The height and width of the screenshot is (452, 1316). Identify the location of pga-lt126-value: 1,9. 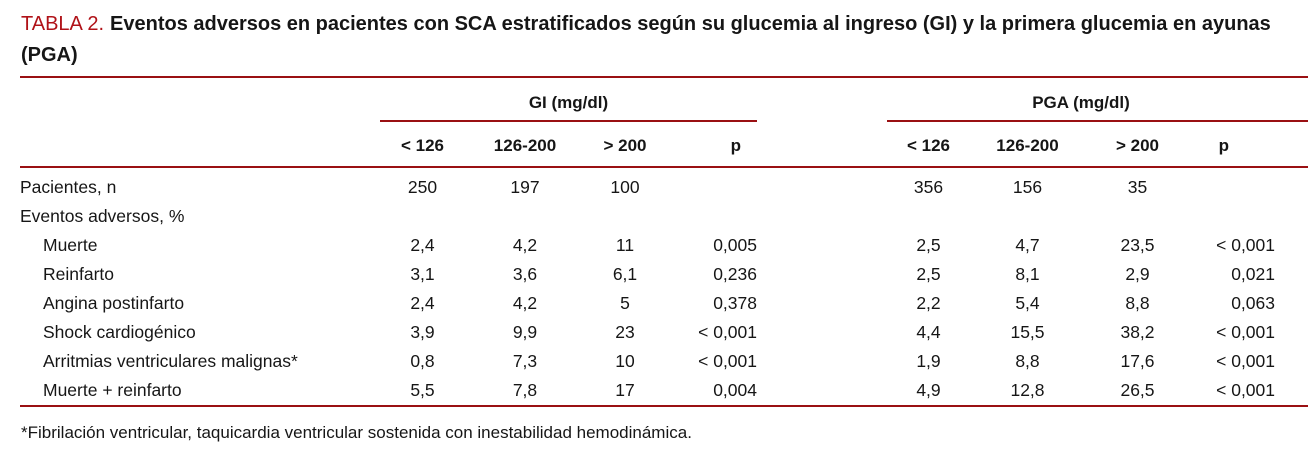
(928, 361).